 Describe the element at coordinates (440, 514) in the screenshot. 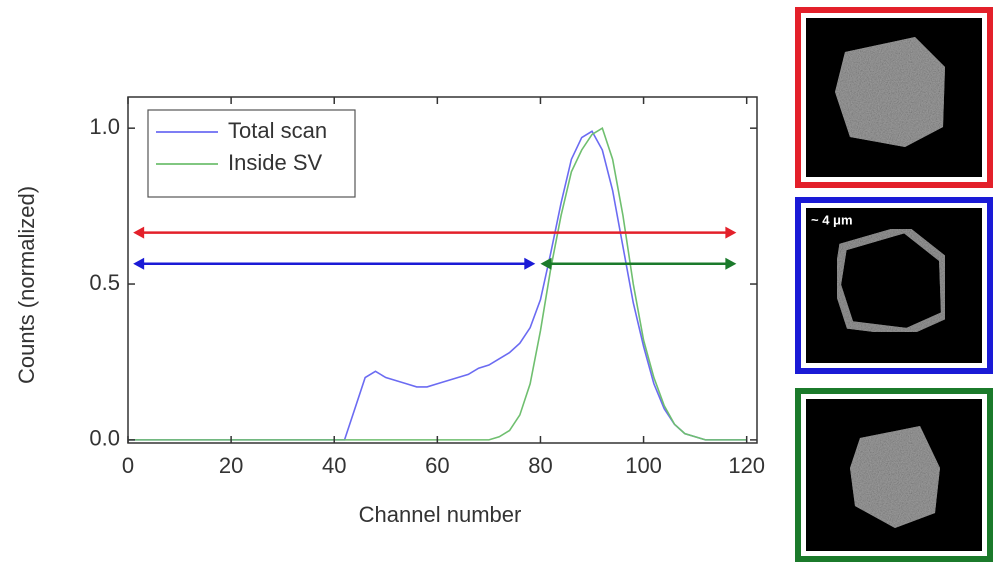

I see `x-axis-label: Channel number` at that location.